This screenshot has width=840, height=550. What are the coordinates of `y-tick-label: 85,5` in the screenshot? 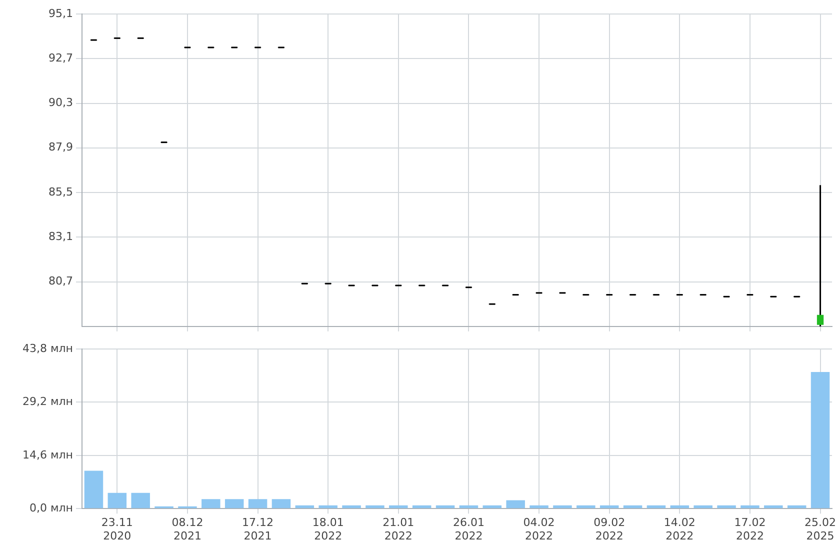 It's located at (60, 191).